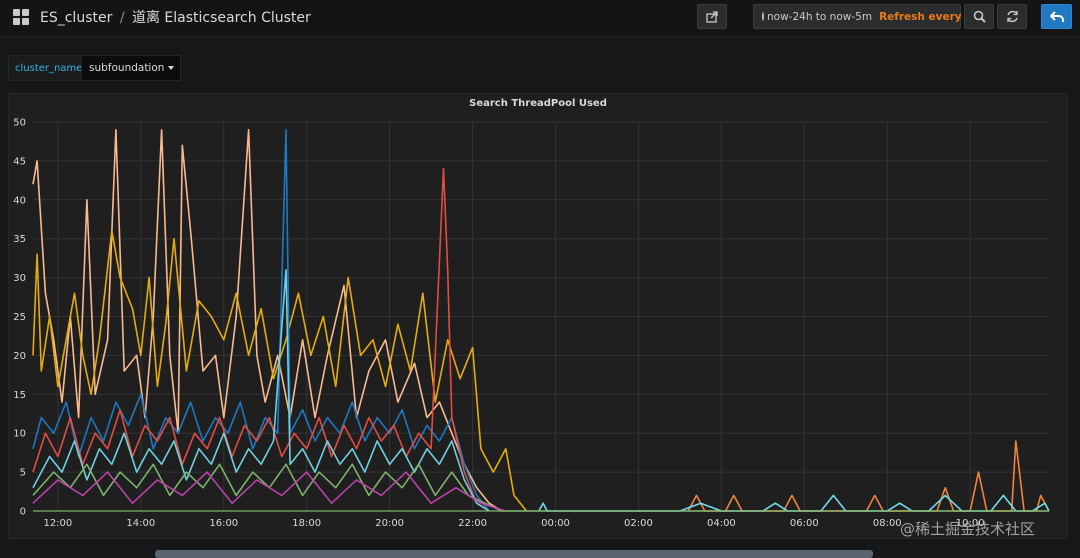 Image resolution: width=1080 pixels, height=558 pixels. What do you see at coordinates (127, 68) in the screenshot?
I see `variable-value: subfoundation` at bounding box center [127, 68].